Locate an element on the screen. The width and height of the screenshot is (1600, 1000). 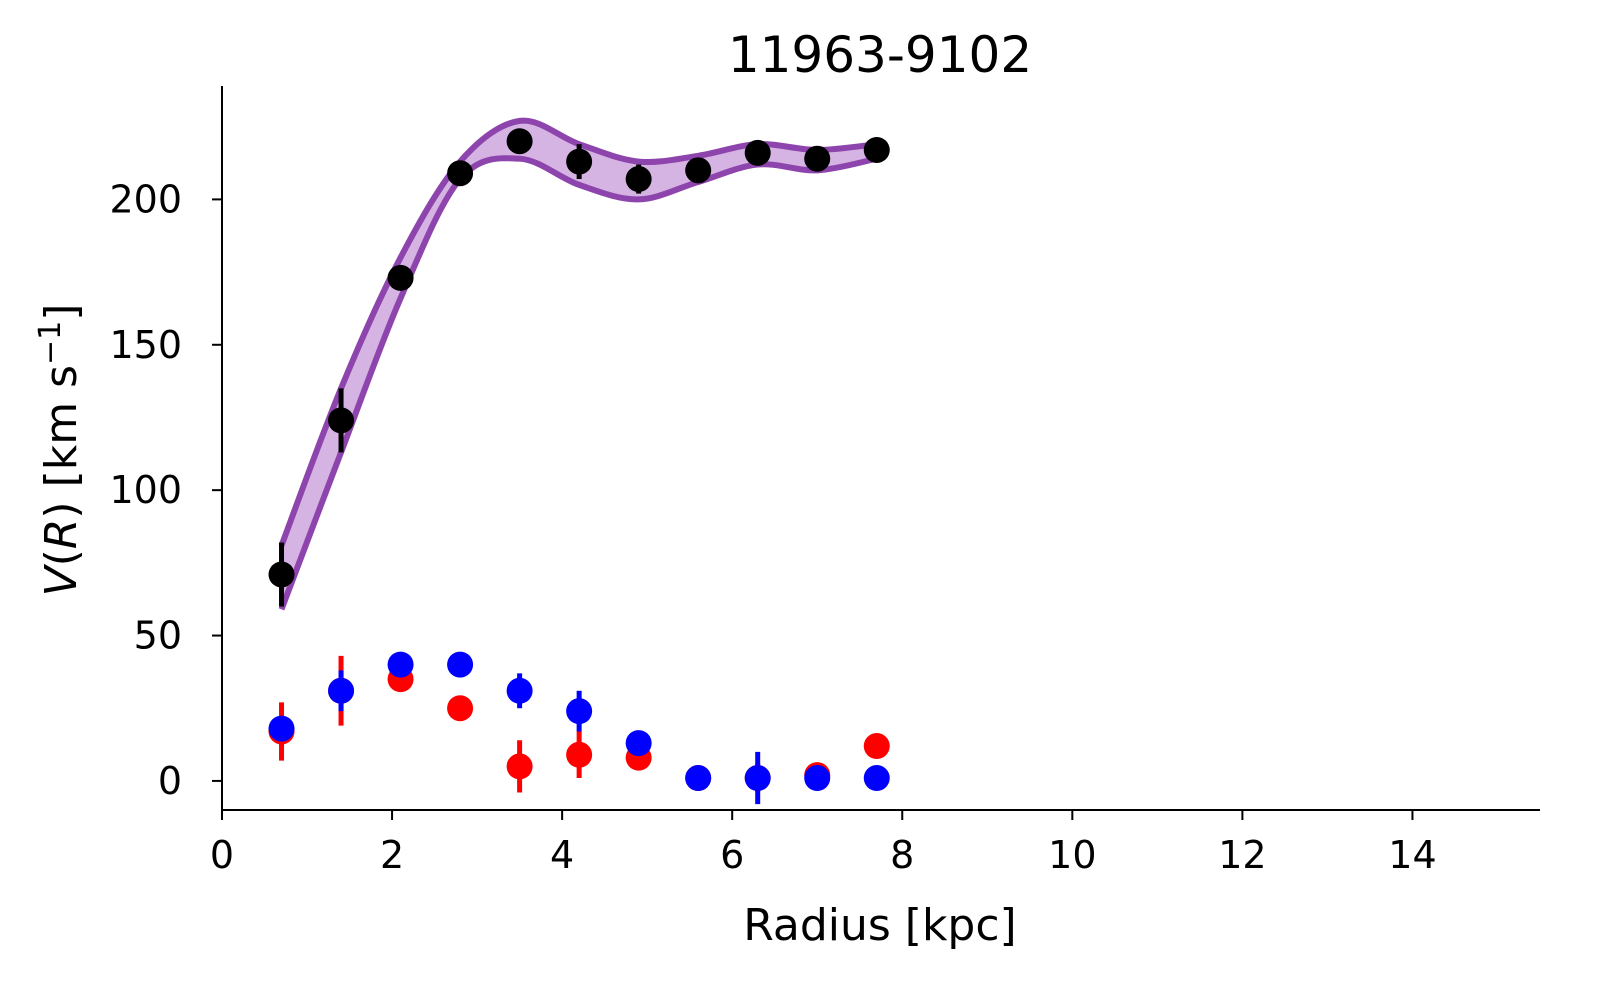
y-ticks: 0 50 100 150 200 is located at coordinates (165, 490).